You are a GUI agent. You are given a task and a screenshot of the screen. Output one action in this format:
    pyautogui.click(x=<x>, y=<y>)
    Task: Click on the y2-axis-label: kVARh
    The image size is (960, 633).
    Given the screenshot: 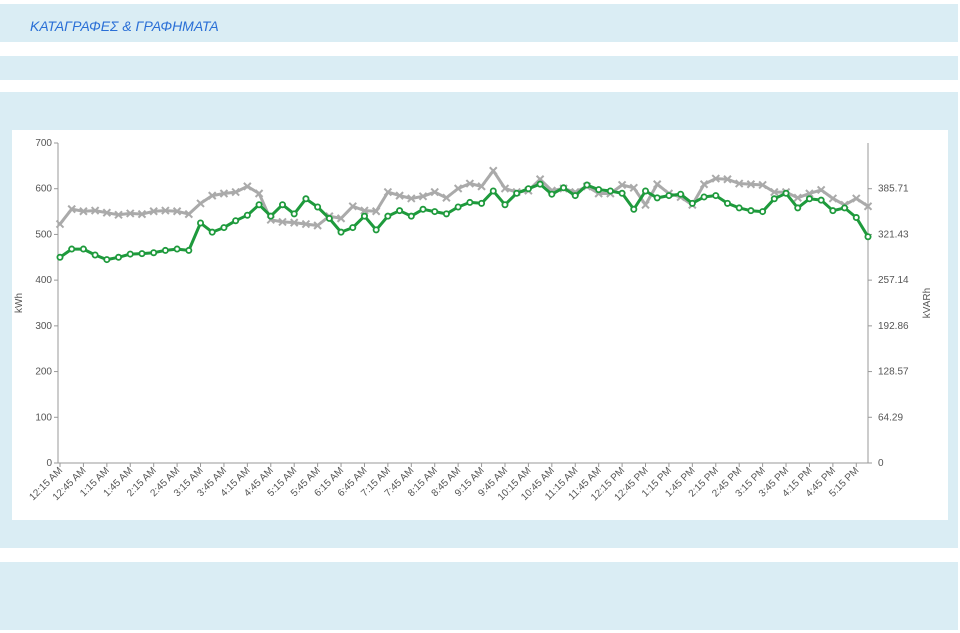 What is the action you would take?
    pyautogui.click(x=927, y=303)
    